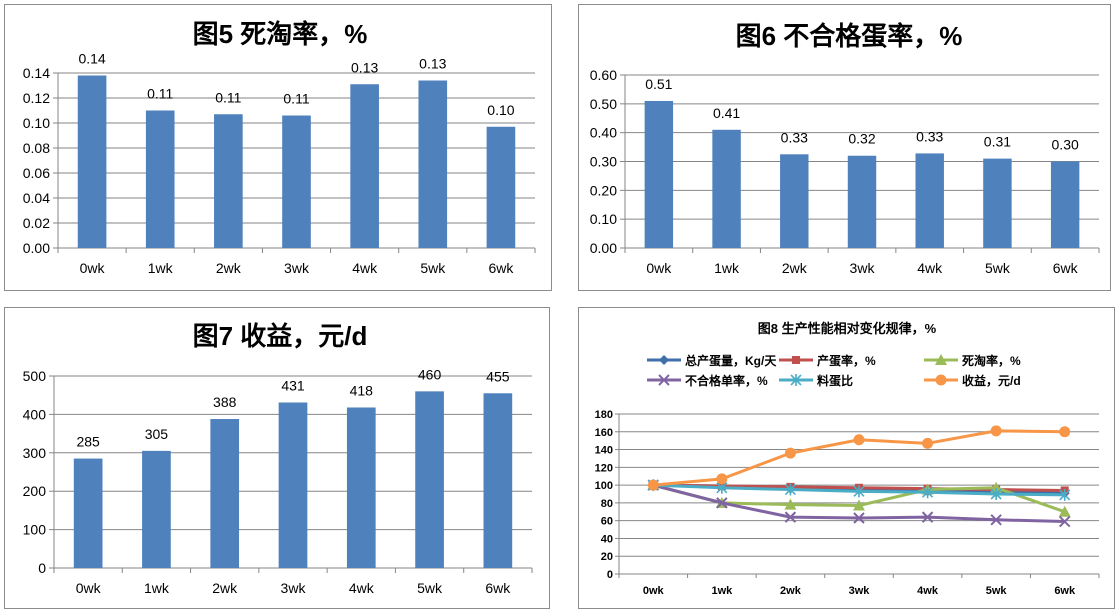 This screenshot has height=616, width=1117. I want to click on data-label: 0.51, so click(658, 84).